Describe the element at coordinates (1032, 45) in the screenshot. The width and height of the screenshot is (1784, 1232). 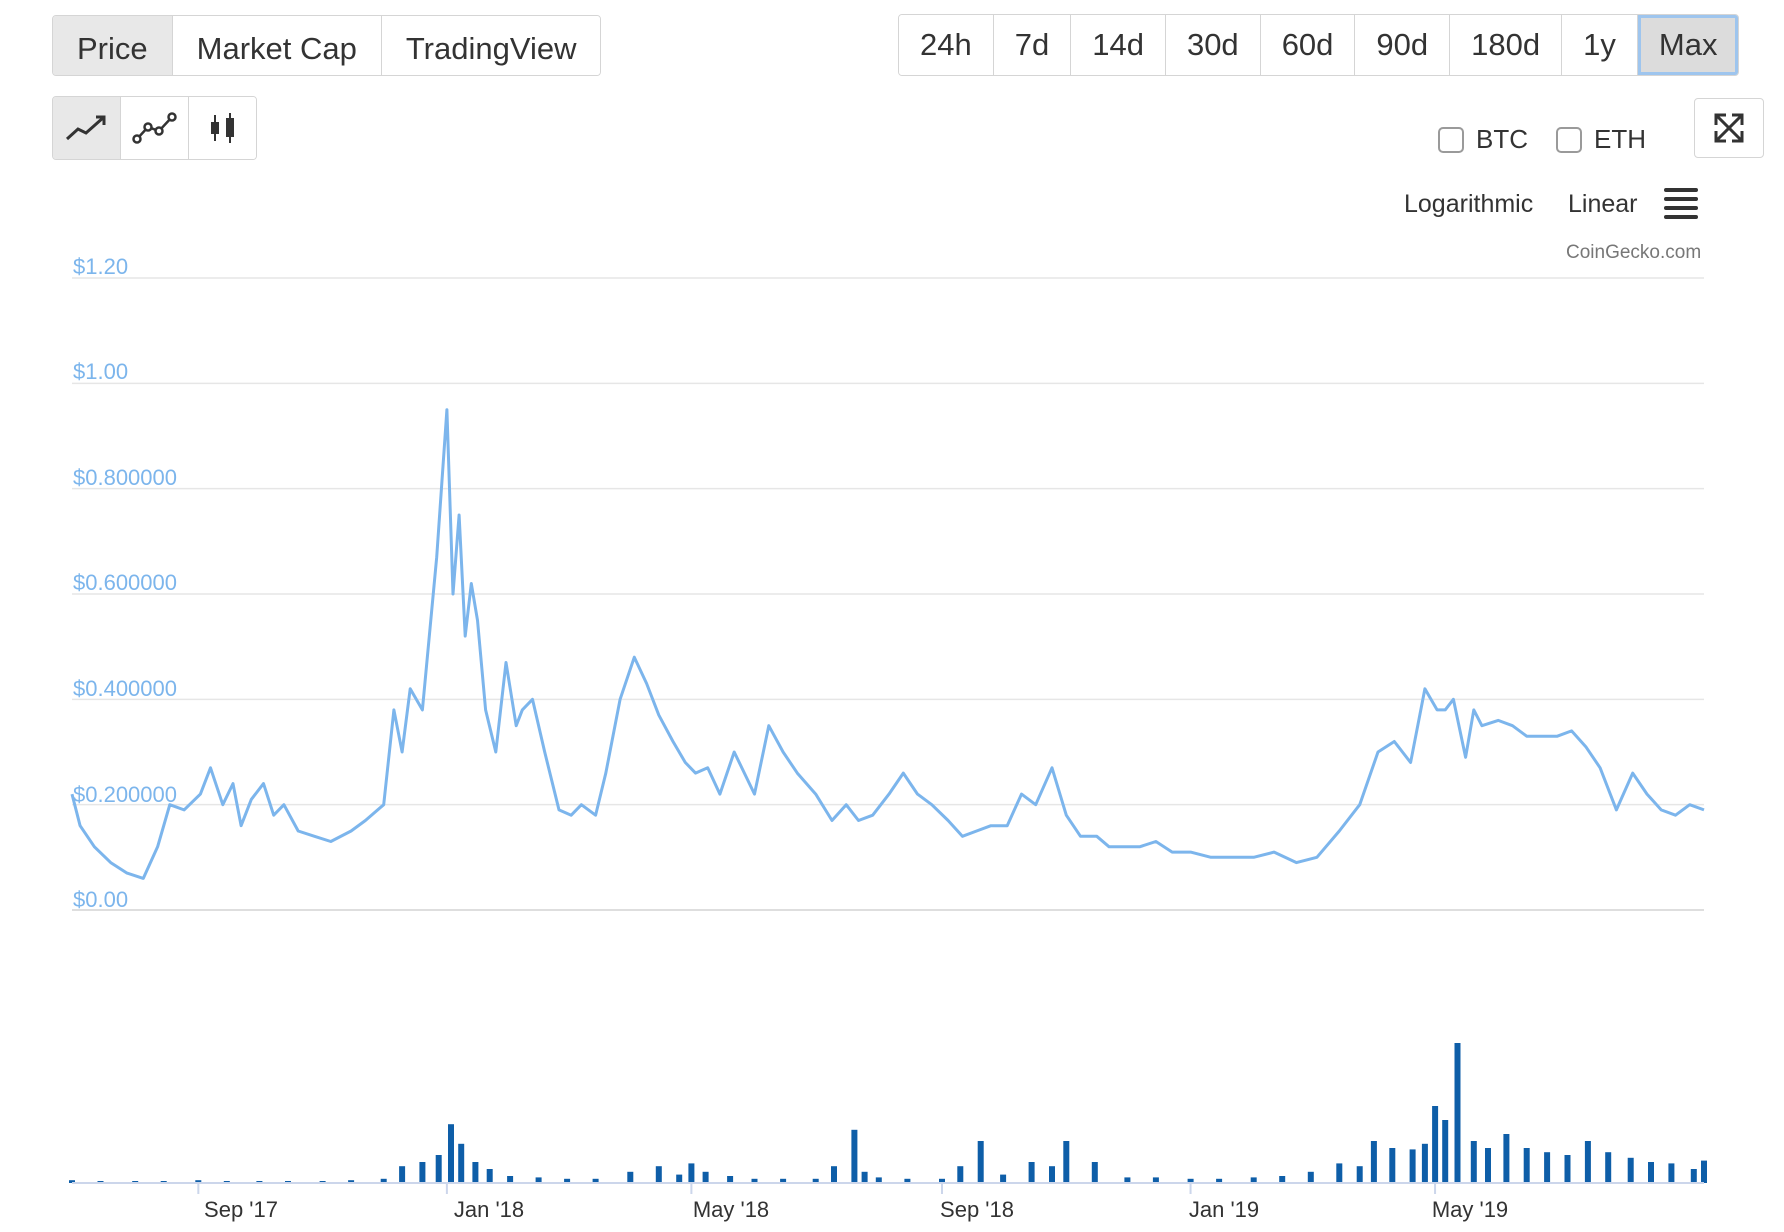
I see `range-7d-button: 7d` at that location.